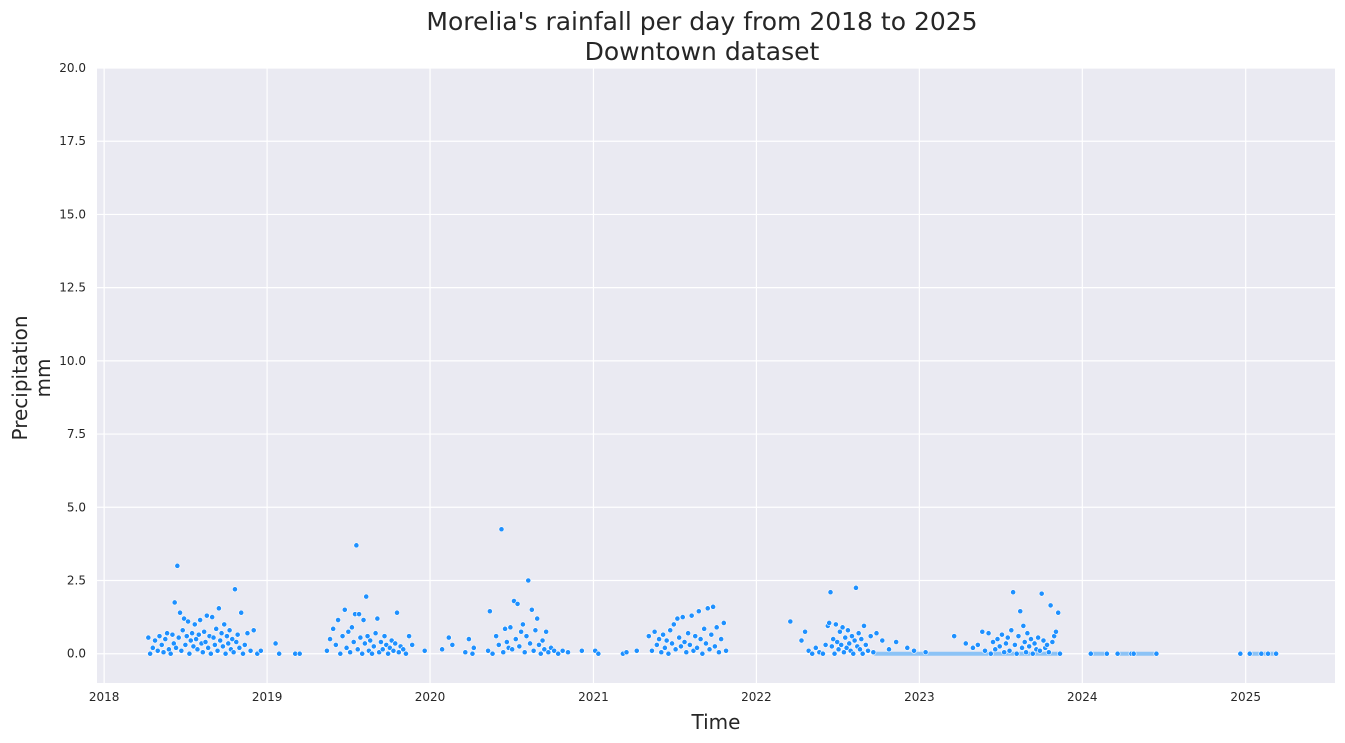  What do you see at coordinates (72, 214) in the screenshot?
I see `y-tick-label: 15.0` at bounding box center [72, 214].